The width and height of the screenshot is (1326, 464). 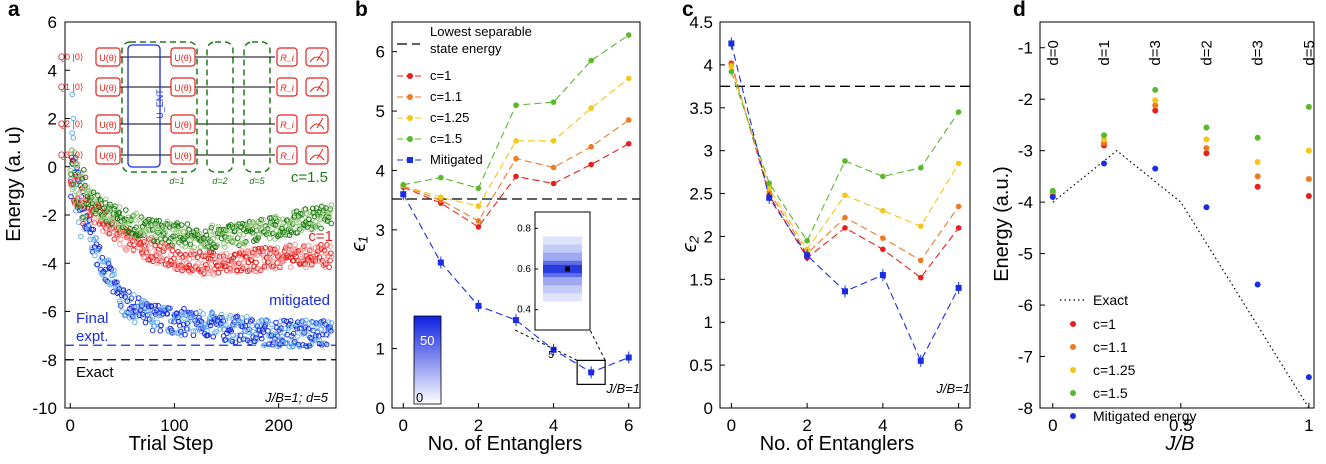 What do you see at coordinates (524, 269) in the screenshot?
I see `inset-tick-label: 0.6` at bounding box center [524, 269].